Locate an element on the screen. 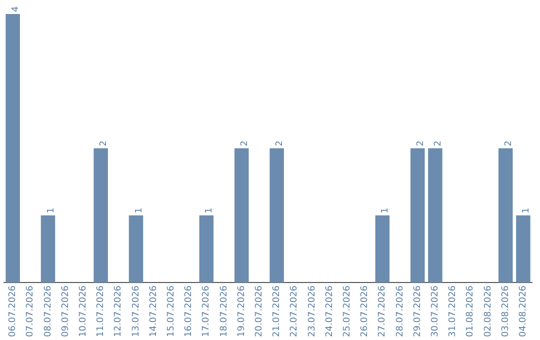 This screenshot has width=540, height=340. x-tick-label: 26.07.2026 is located at coordinates (365, 311).